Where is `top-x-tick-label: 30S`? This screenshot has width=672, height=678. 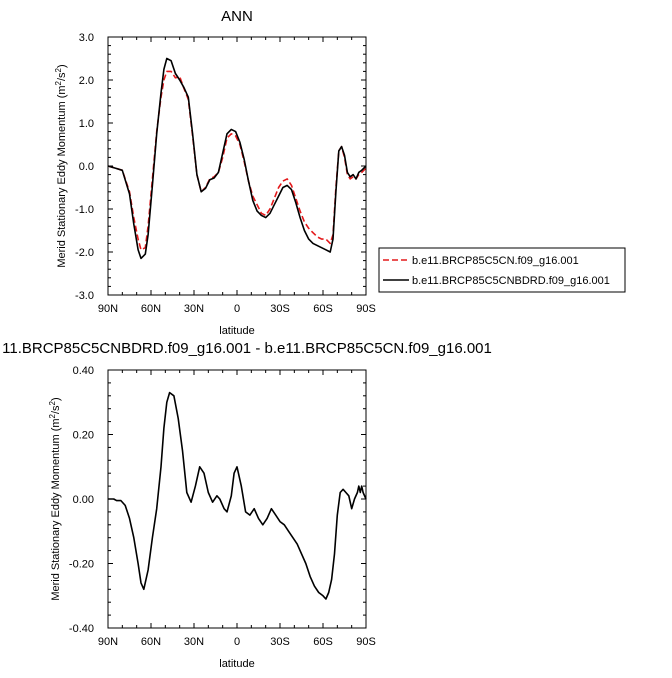
top-x-tick-label: 30S is located at coordinates (280, 309).